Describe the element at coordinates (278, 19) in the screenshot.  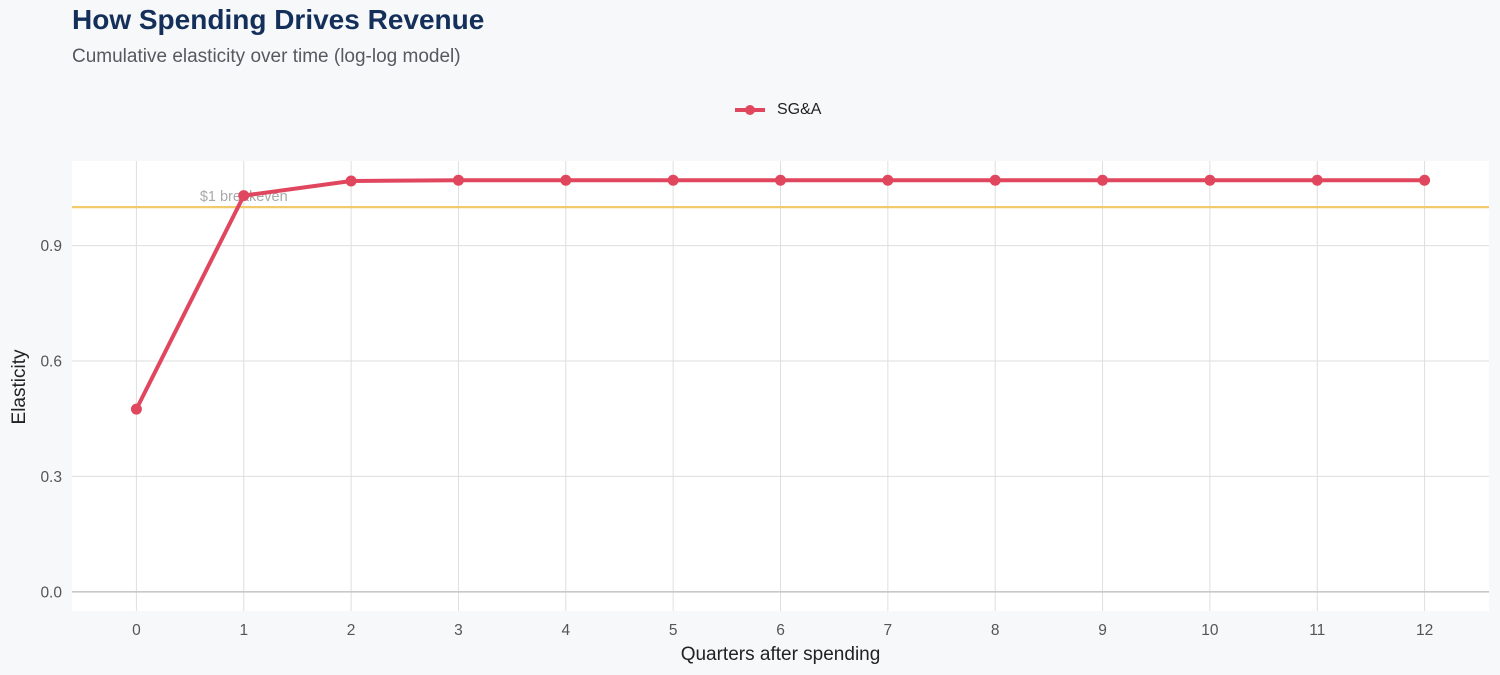
I see `chart-title: How Spending Drives Revenue` at that location.